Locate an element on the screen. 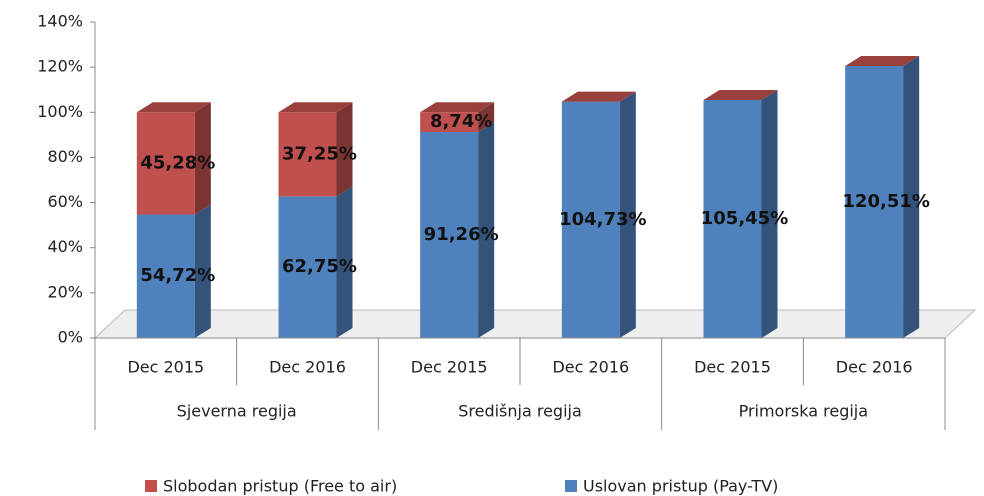 The height and width of the screenshot is (496, 984). y-tick-label: 100% is located at coordinates (60, 111).